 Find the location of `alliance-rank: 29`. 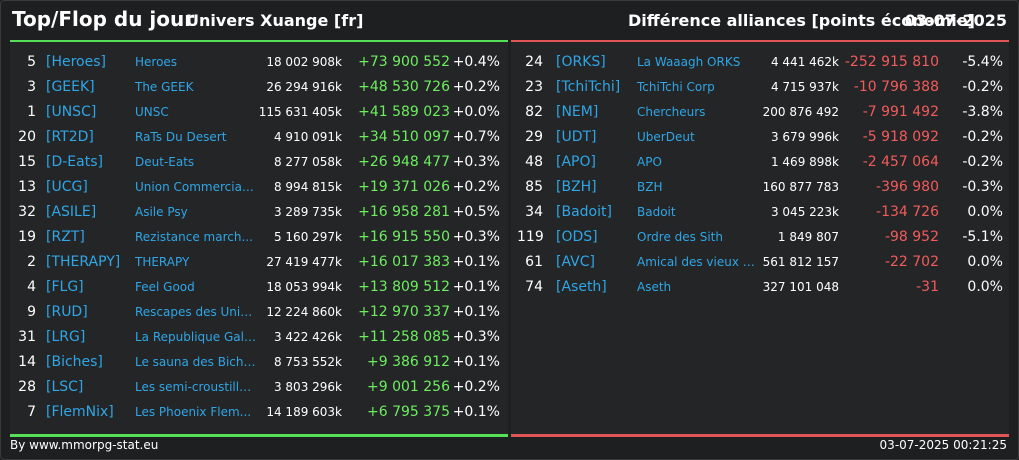

alliance-rank: 29 is located at coordinates (534, 137).